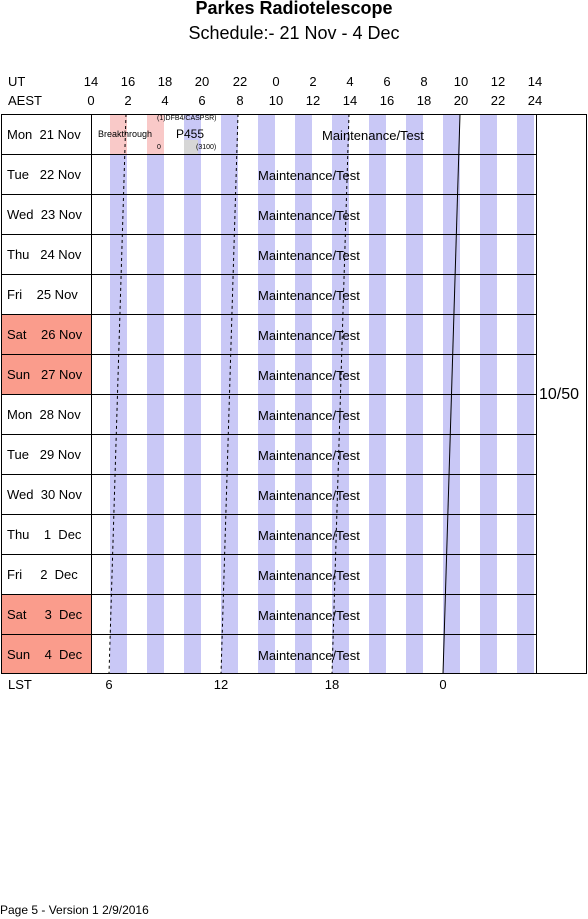  What do you see at coordinates (128, 81) in the screenshot?
I see `ut-tick: 16` at bounding box center [128, 81].